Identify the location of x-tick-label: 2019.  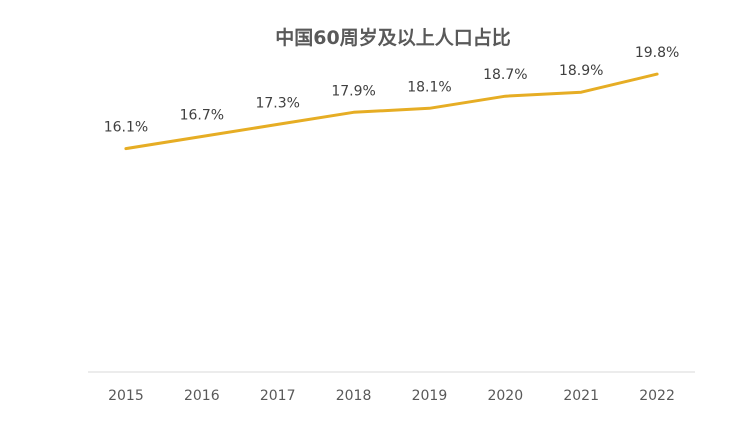
(430, 396).